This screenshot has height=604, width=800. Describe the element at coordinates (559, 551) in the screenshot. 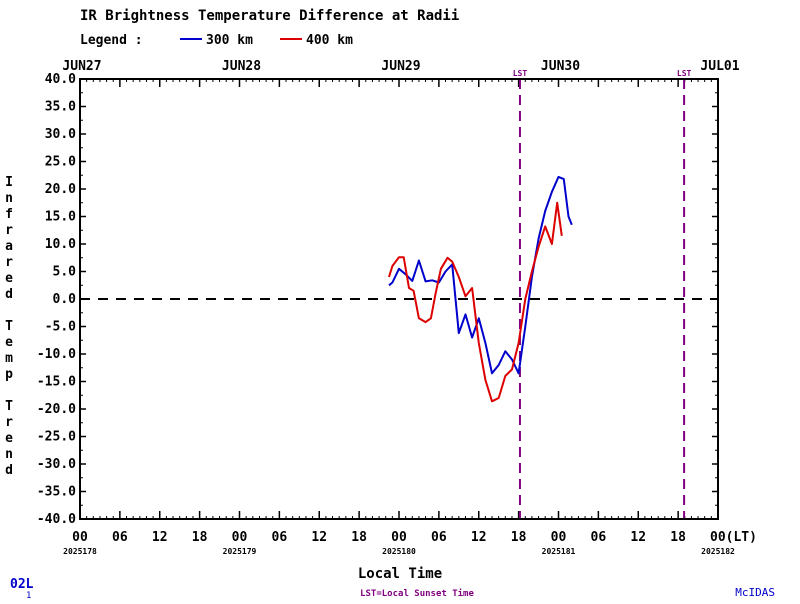

I see `julian-date-label: 2025181` at that location.